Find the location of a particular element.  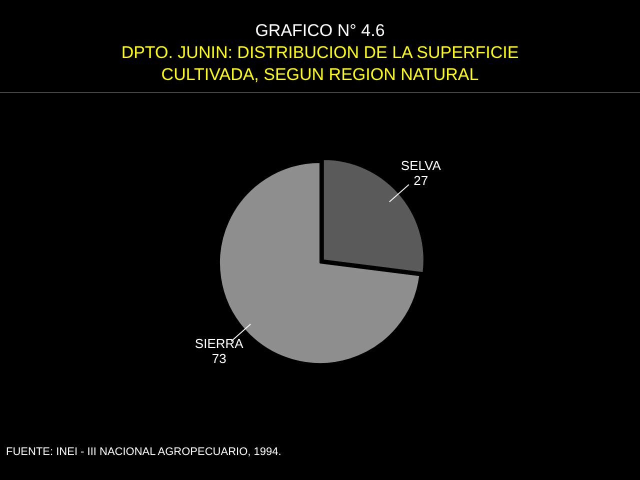

source-note: FUENTE: INEI - III NACIONAL AGROPECUARIO, 1994. is located at coordinates (144, 452).